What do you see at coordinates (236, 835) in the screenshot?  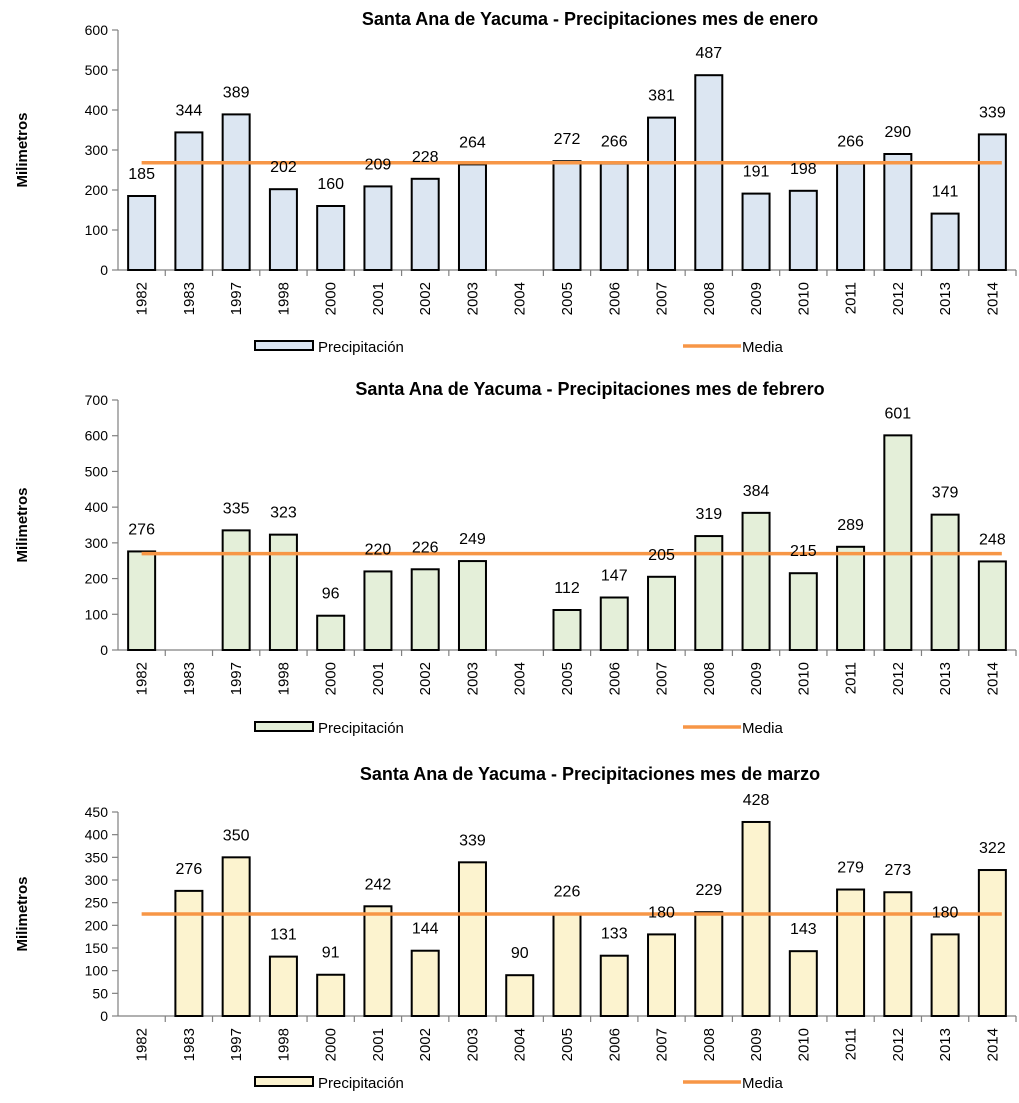 I see `data-label: 350` at bounding box center [236, 835].